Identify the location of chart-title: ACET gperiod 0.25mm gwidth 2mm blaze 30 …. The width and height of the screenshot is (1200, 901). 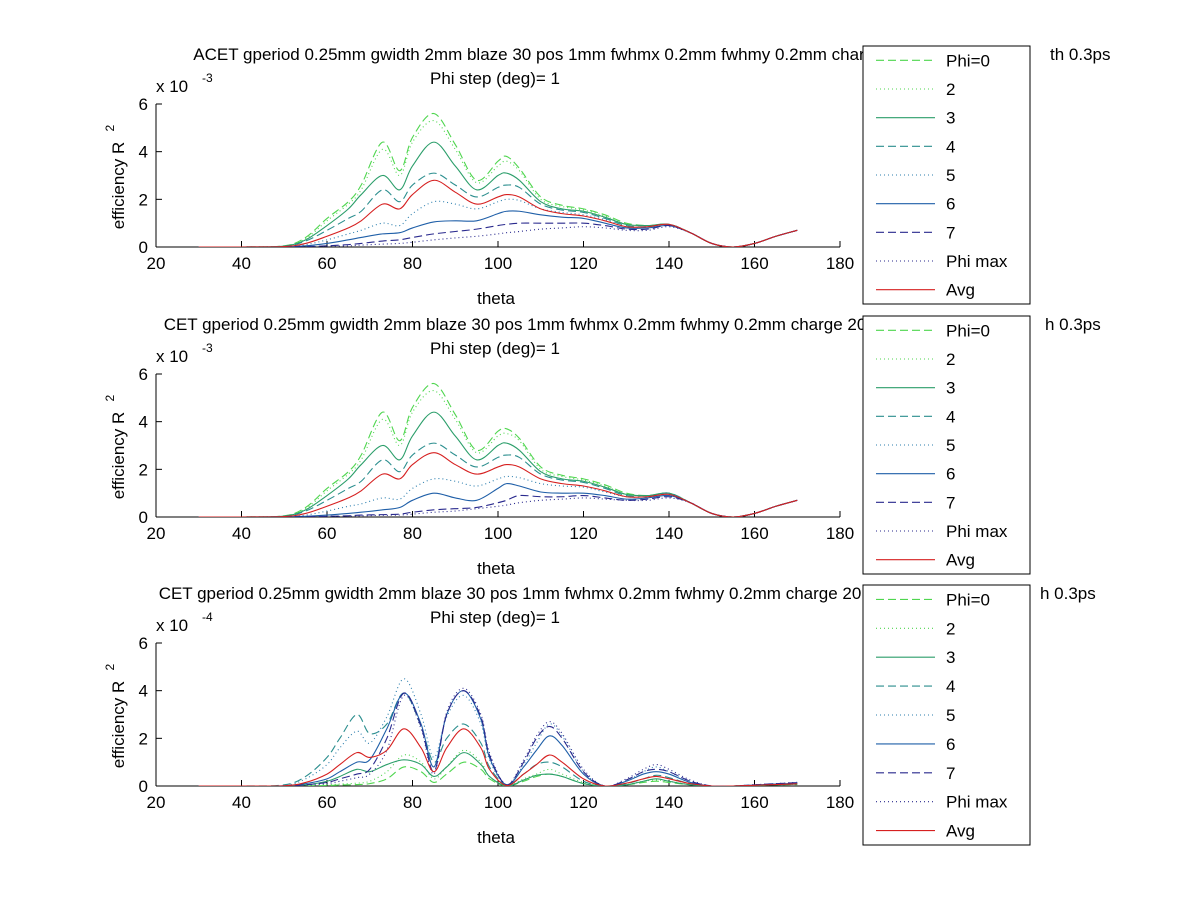
(554, 54).